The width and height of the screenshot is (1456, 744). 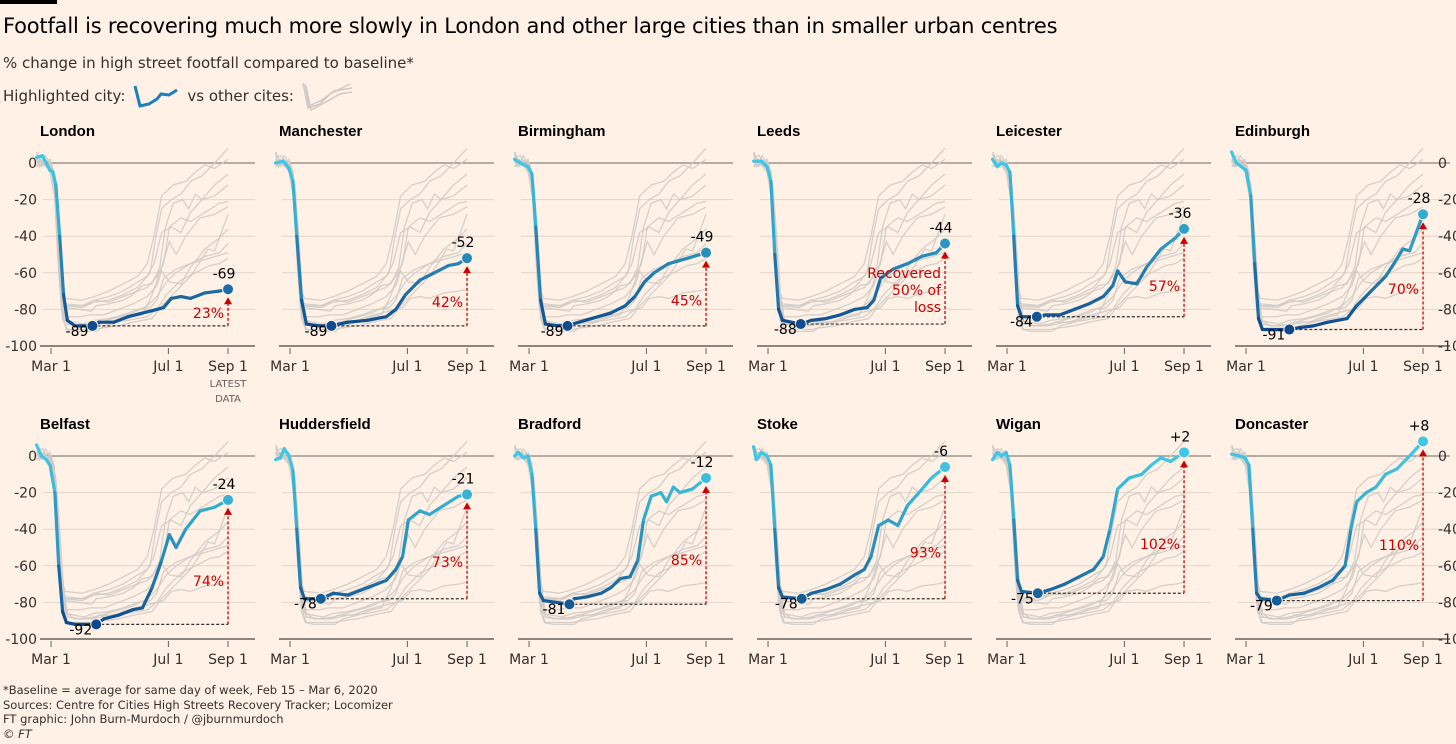 What do you see at coordinates (1273, 336) in the screenshot?
I see `min-value-label: -91` at bounding box center [1273, 336].